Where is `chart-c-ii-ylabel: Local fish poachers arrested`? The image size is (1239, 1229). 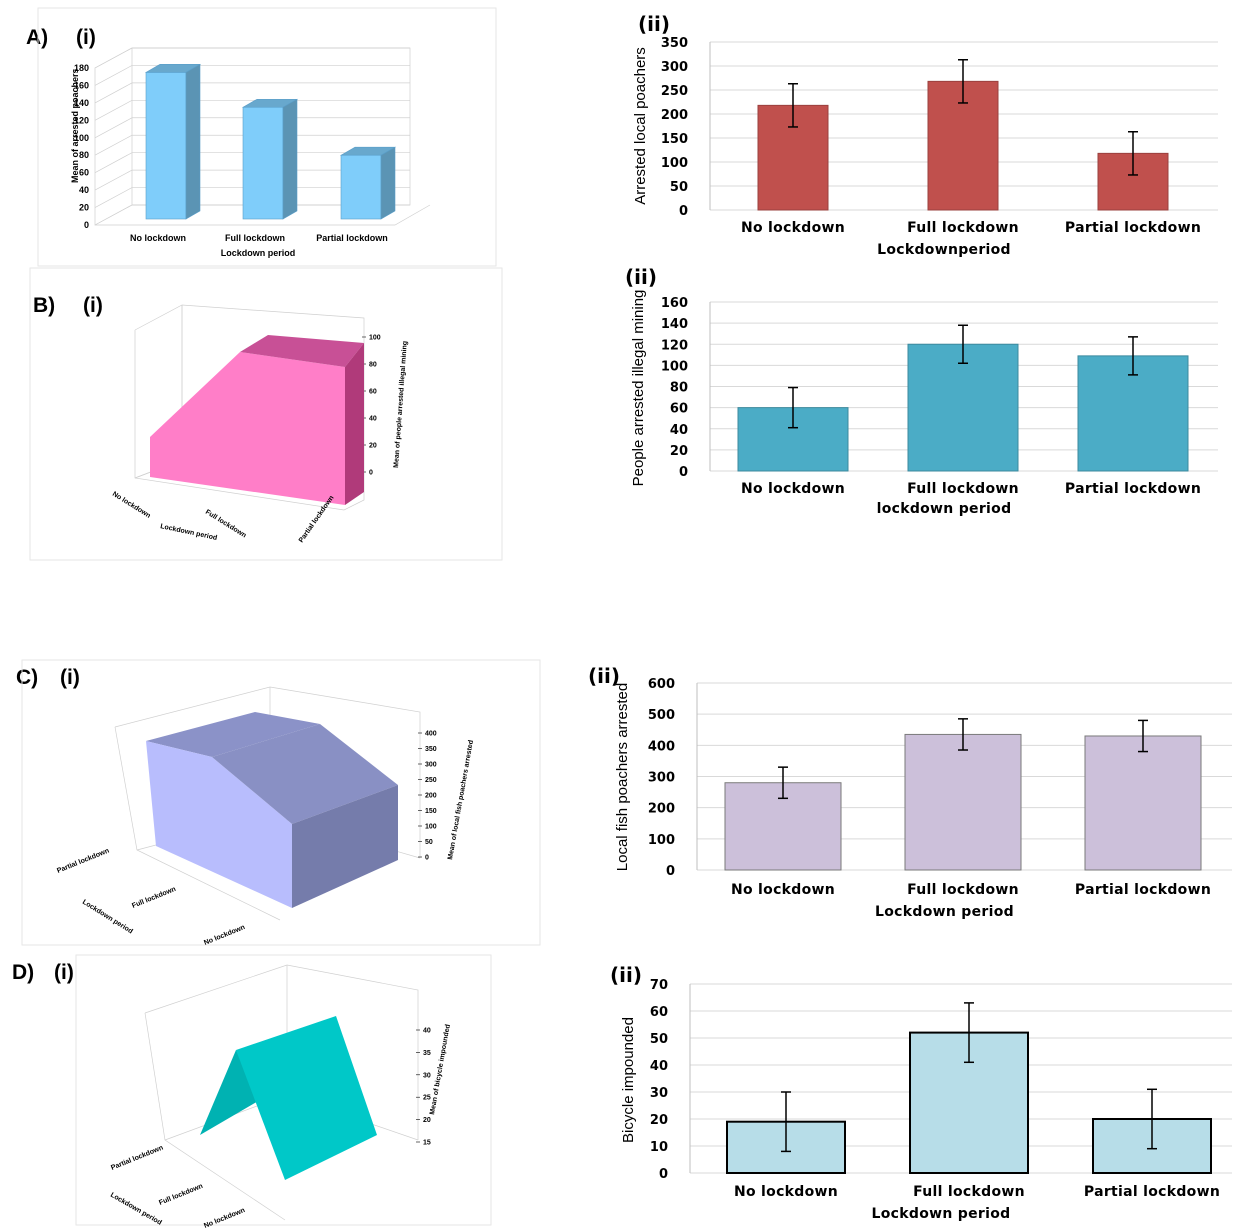 chart-c-ii-ylabel: Local fish poachers arrested is located at coordinates (622, 777).